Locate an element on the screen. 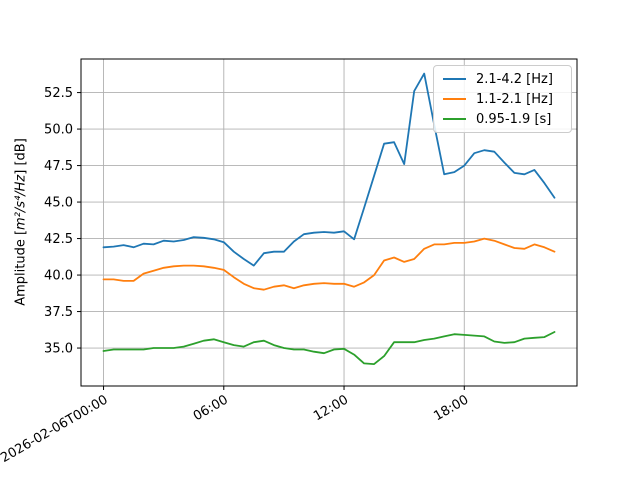 This screenshot has height=480, width=640. y-tick-label: 50.0 is located at coordinates (58, 130).